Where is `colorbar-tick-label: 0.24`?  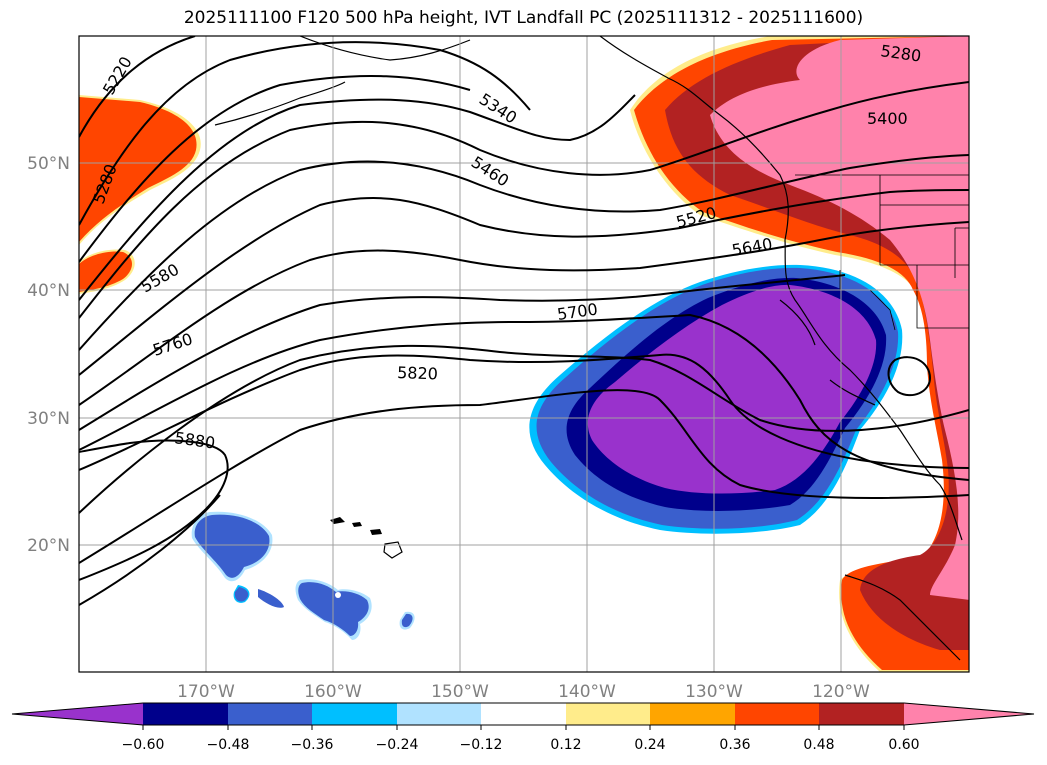 colorbar-tick-label: 0.24 is located at coordinates (649, 745).